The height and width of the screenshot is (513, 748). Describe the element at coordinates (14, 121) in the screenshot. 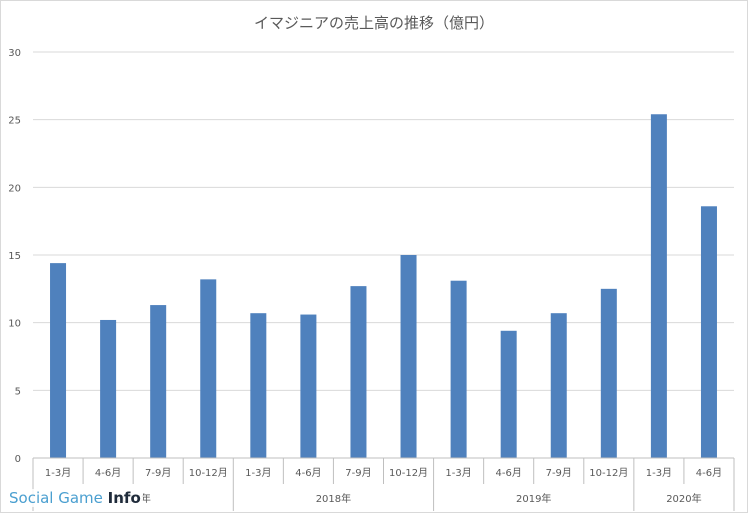

I see `y-tick-label: 25` at that location.